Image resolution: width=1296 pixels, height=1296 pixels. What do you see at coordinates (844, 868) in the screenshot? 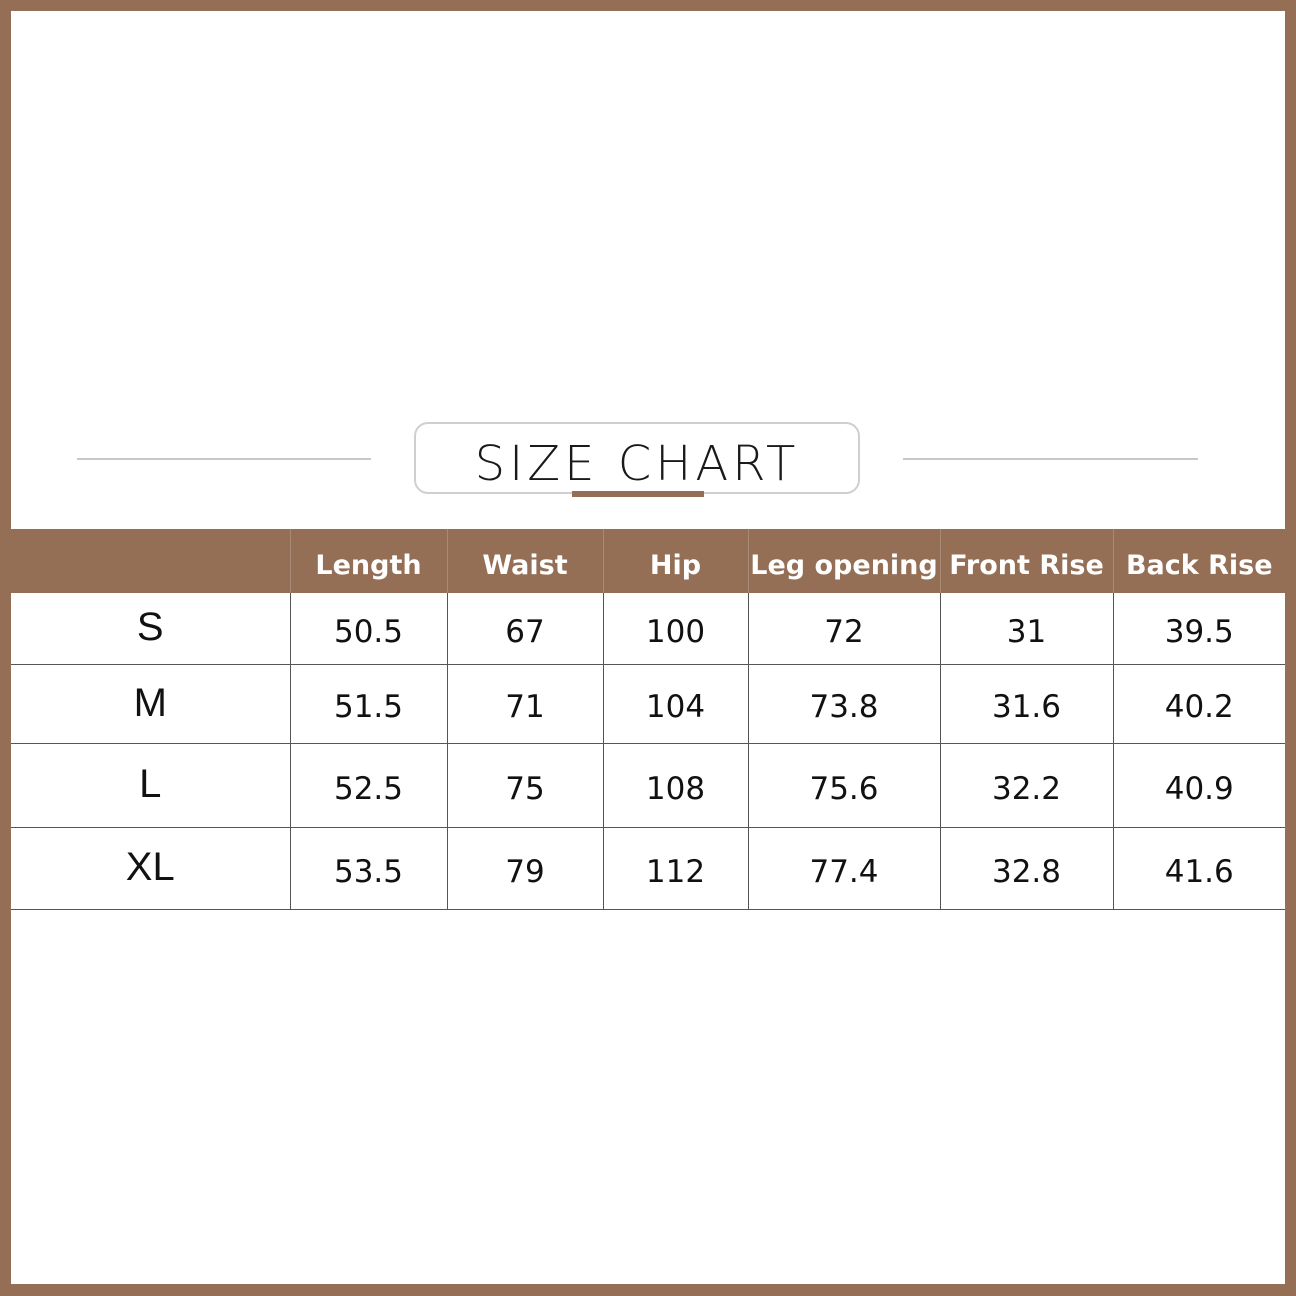
I see `table-cell: 77.4` at bounding box center [844, 868].